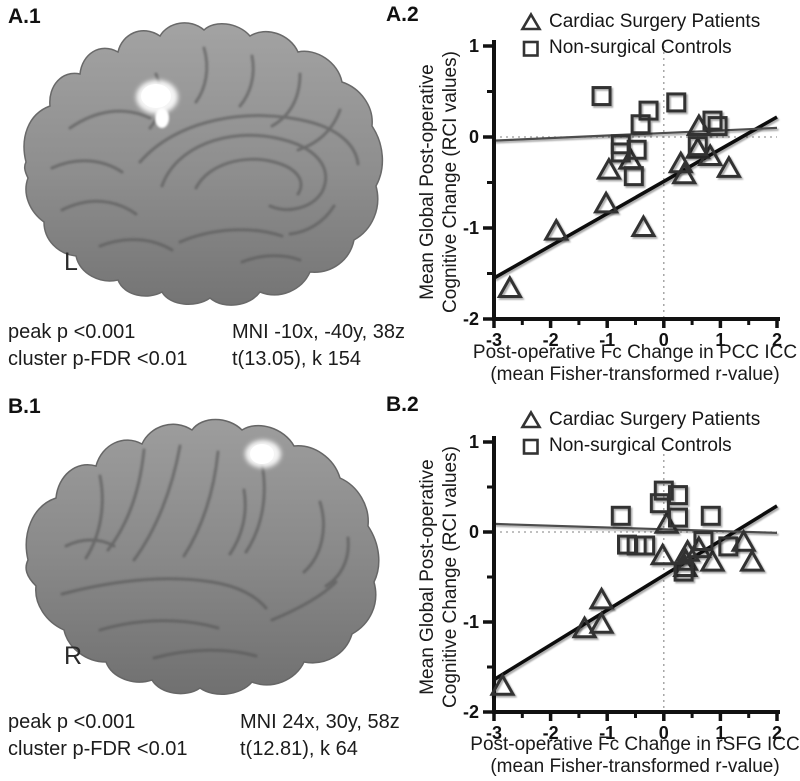 This screenshot has height=781, width=800. Describe the element at coordinates (299, 749) in the screenshot. I see `stats-b1-tvalue: t(12.81), k 64` at that location.